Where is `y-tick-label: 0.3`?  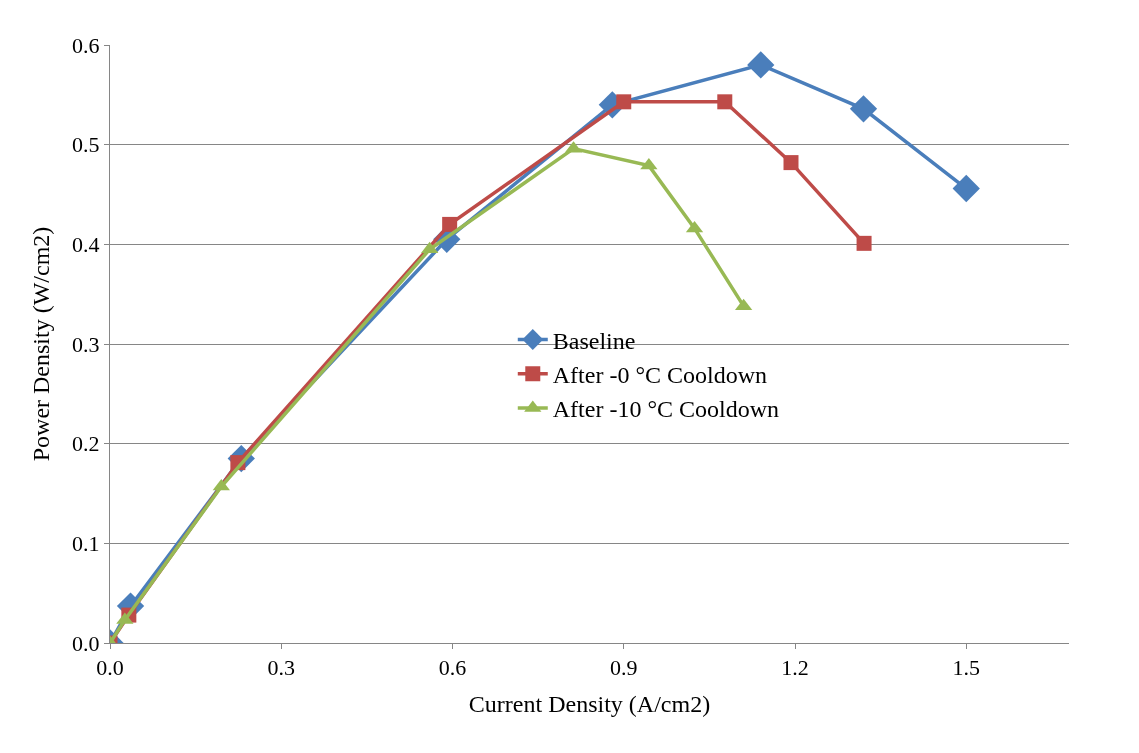 y-tick-label: 0.3 is located at coordinates (86, 344).